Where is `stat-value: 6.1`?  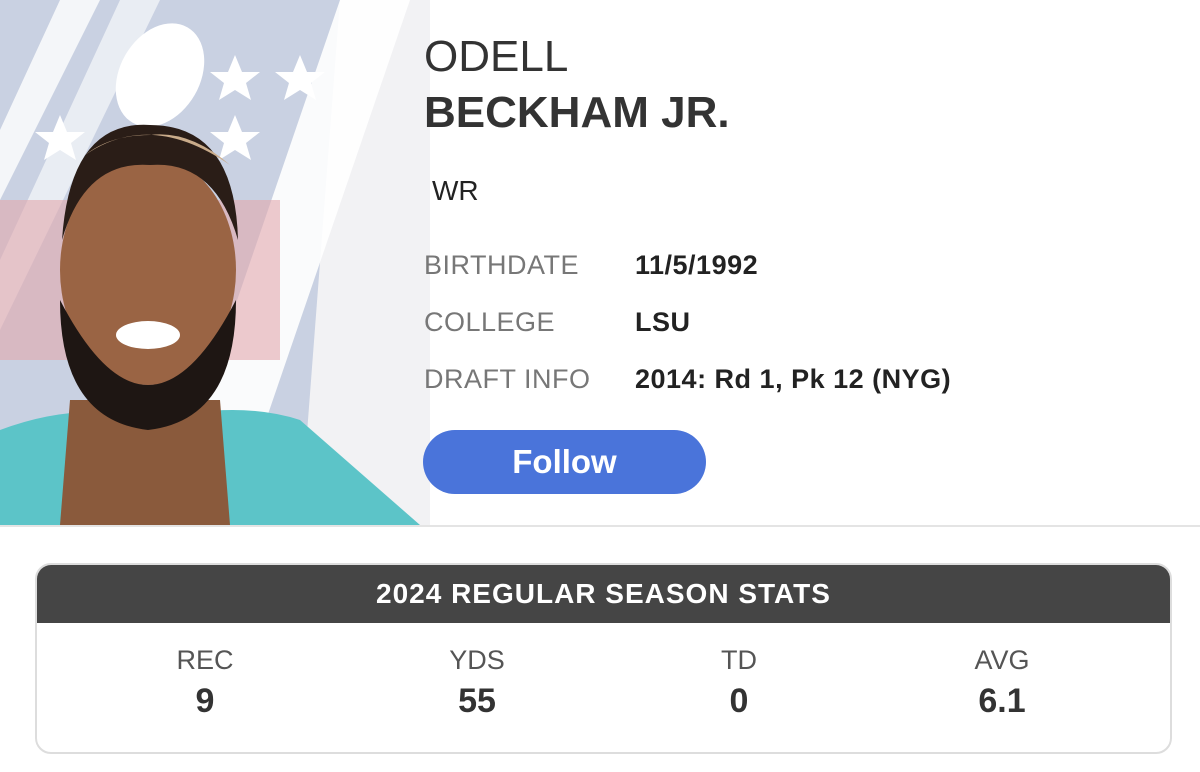 stat-value: 6.1 is located at coordinates (1002, 701).